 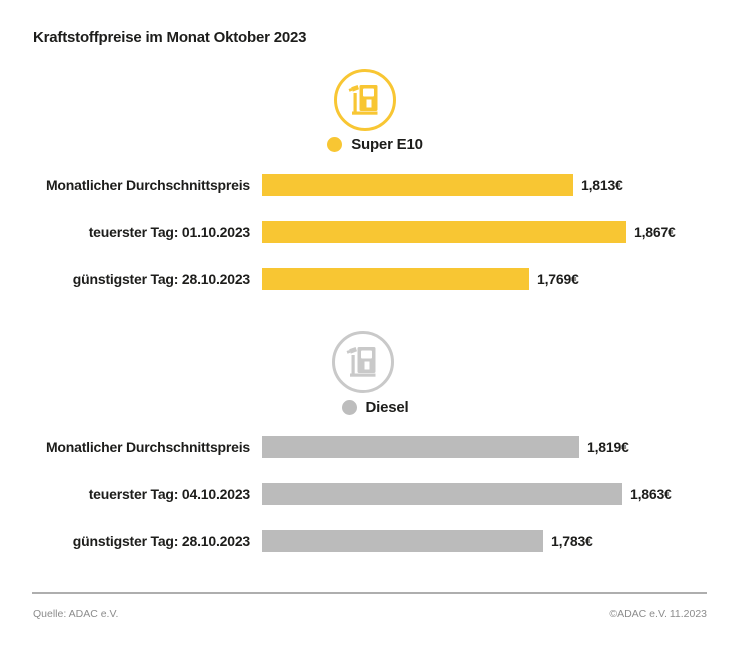 What do you see at coordinates (572, 541) in the screenshot?
I see `bar-value-label: 1,783€` at bounding box center [572, 541].